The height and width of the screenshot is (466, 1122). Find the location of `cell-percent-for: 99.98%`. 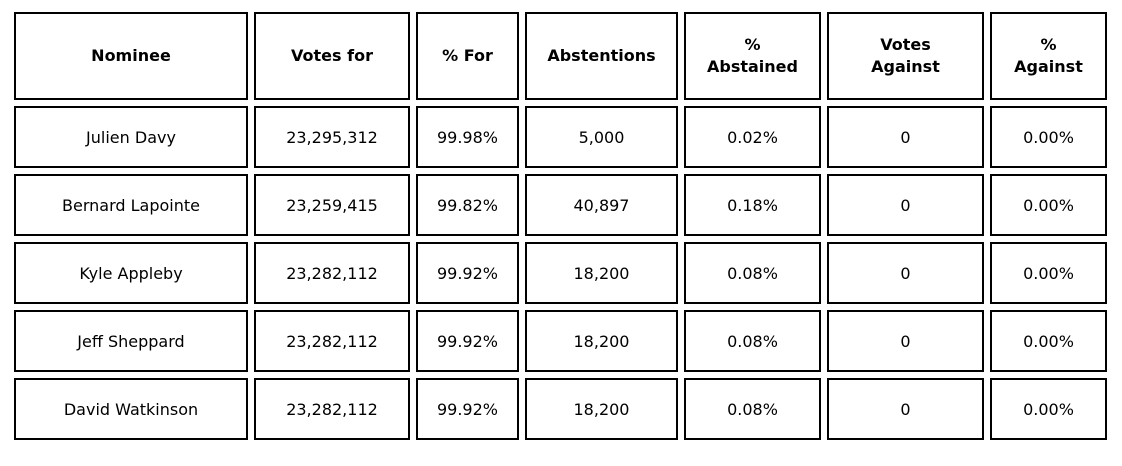

cell-percent-for: 99.98% is located at coordinates (467, 137).